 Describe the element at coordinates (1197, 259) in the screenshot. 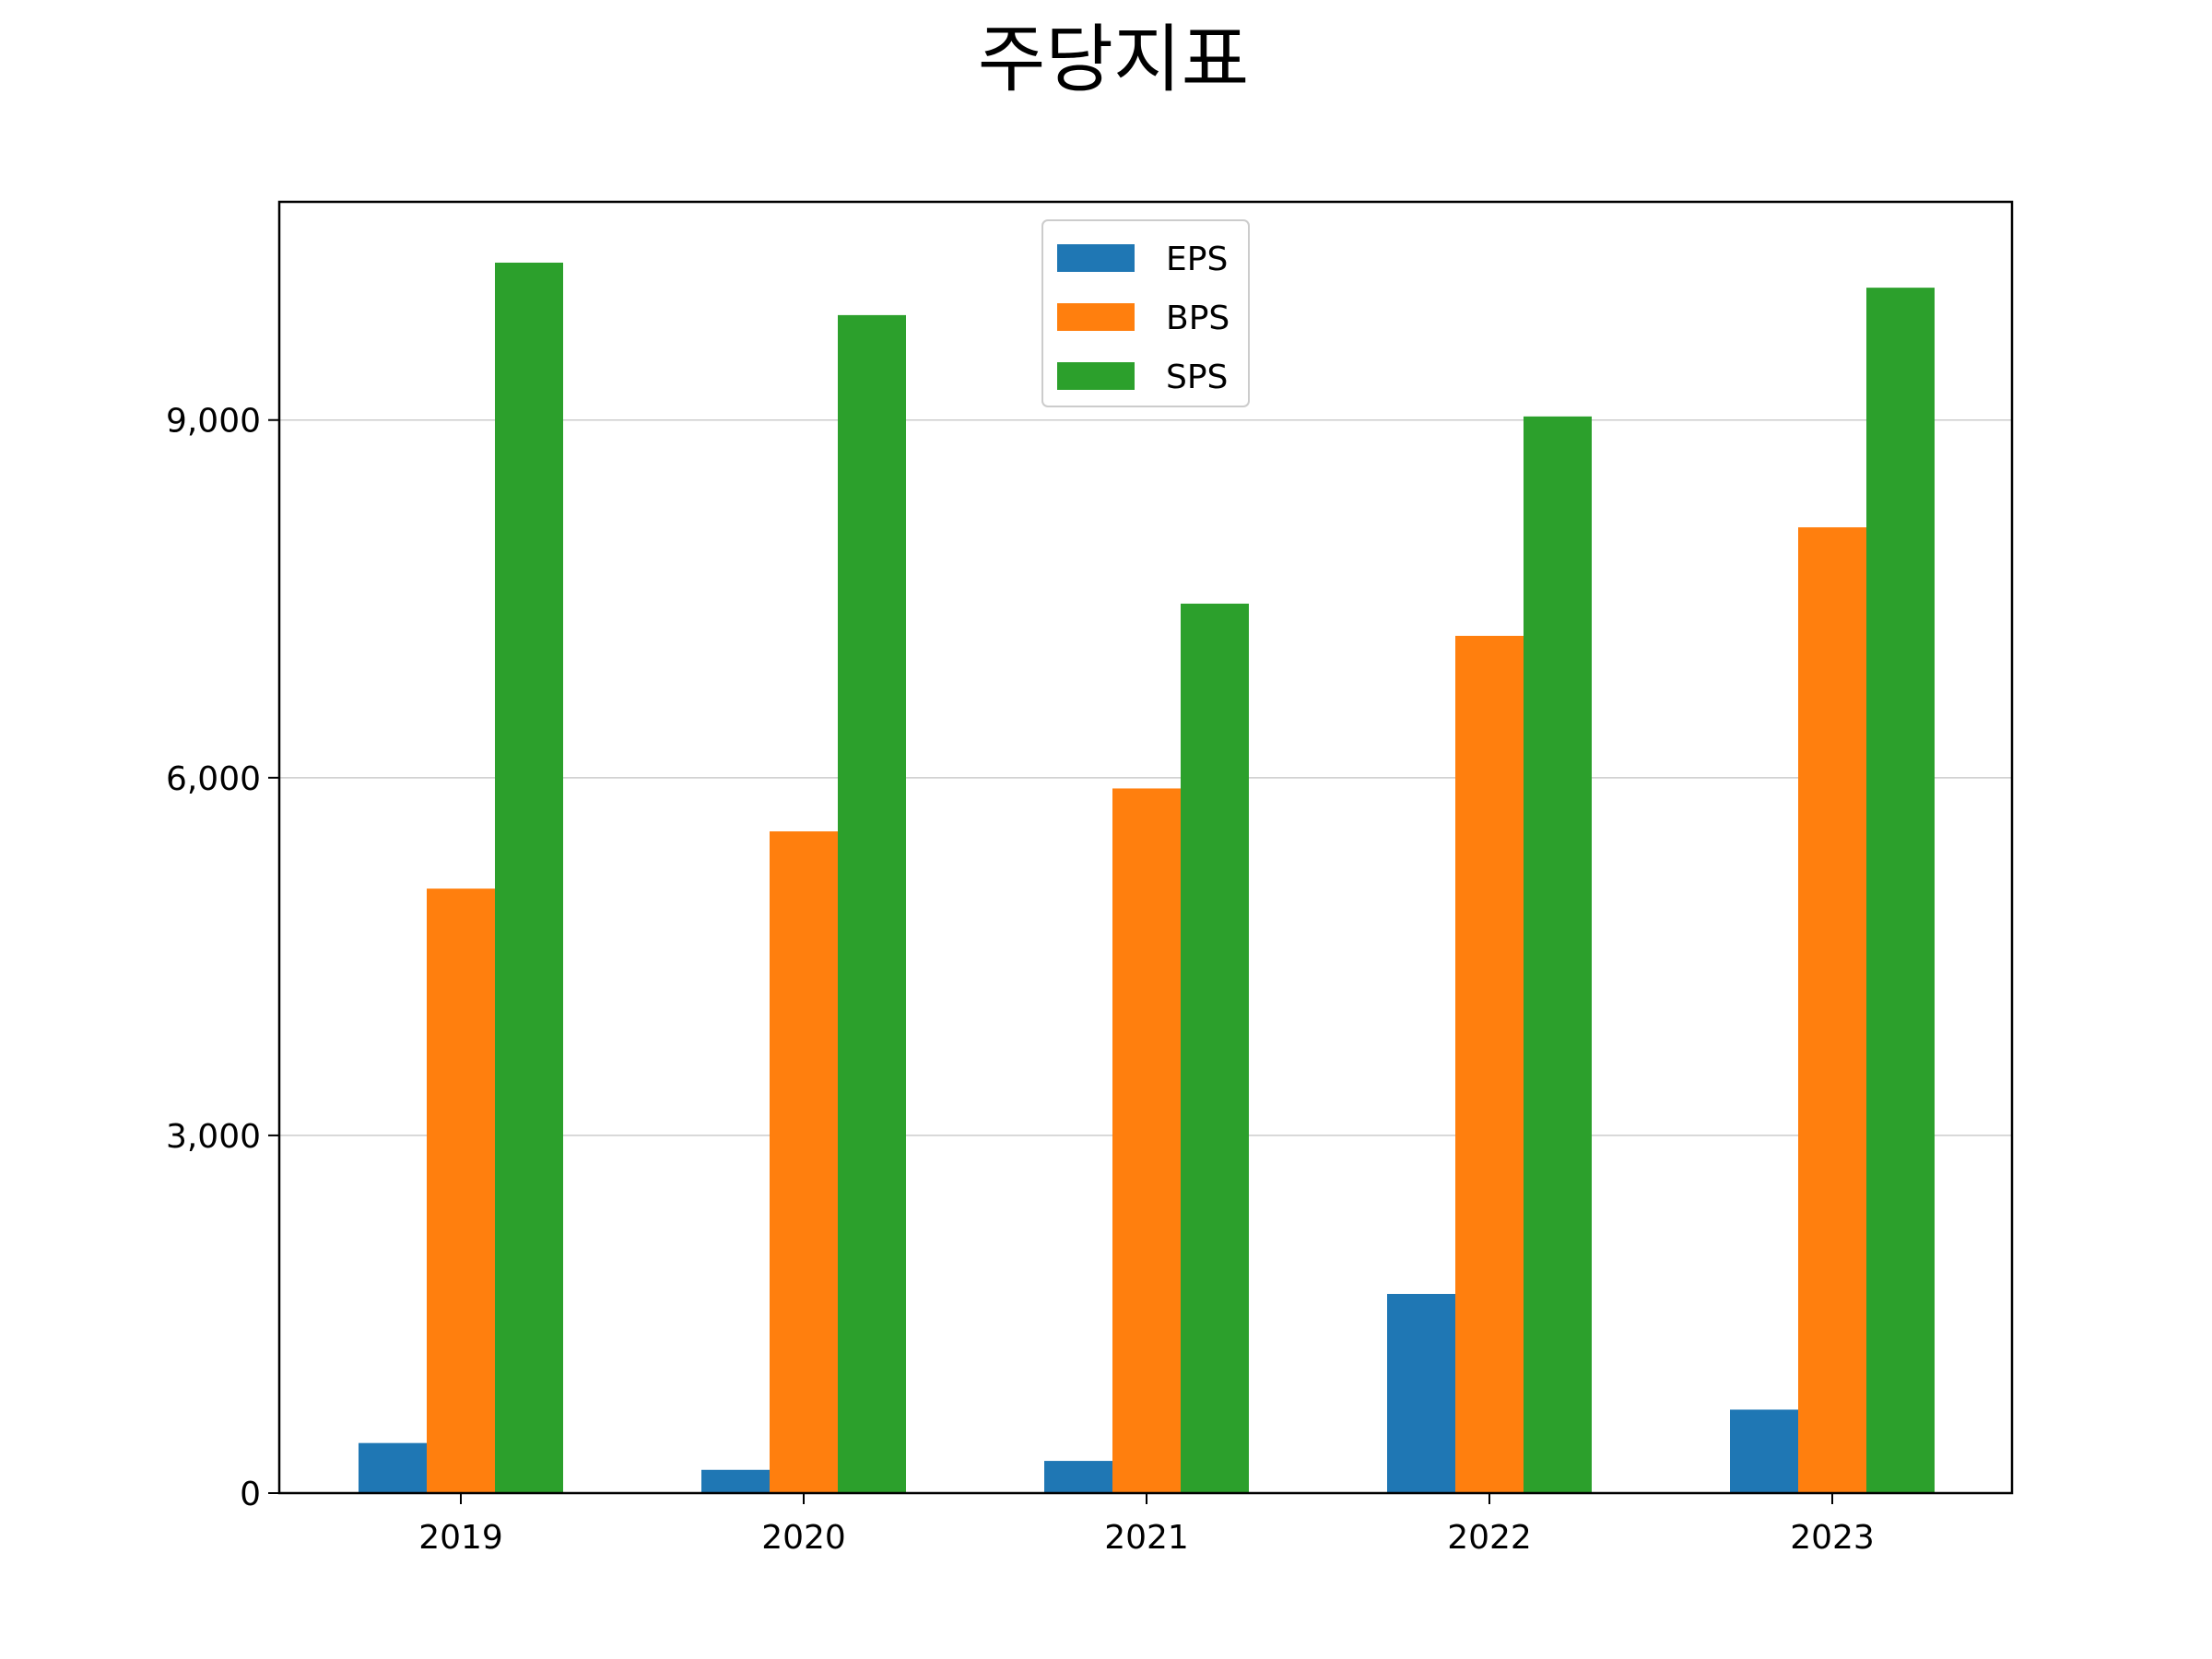

I see `legend-label-eps: EPS` at that location.